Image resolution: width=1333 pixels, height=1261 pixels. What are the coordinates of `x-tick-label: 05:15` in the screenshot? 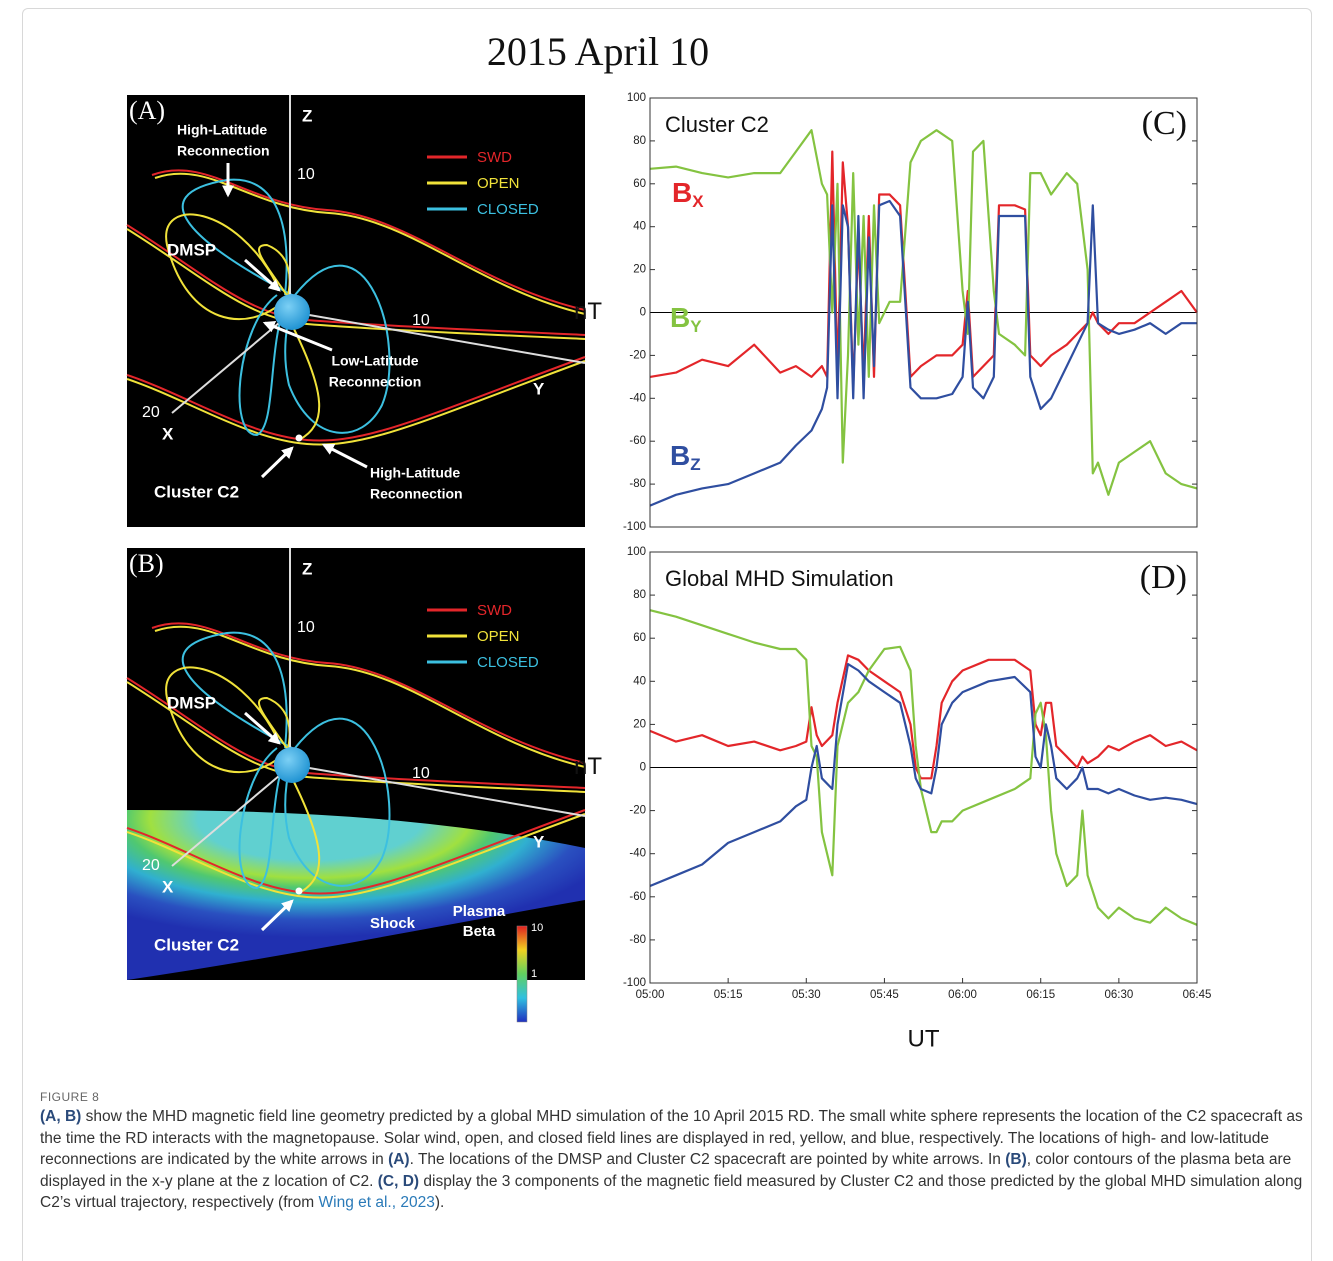 It's located at (728, 995).